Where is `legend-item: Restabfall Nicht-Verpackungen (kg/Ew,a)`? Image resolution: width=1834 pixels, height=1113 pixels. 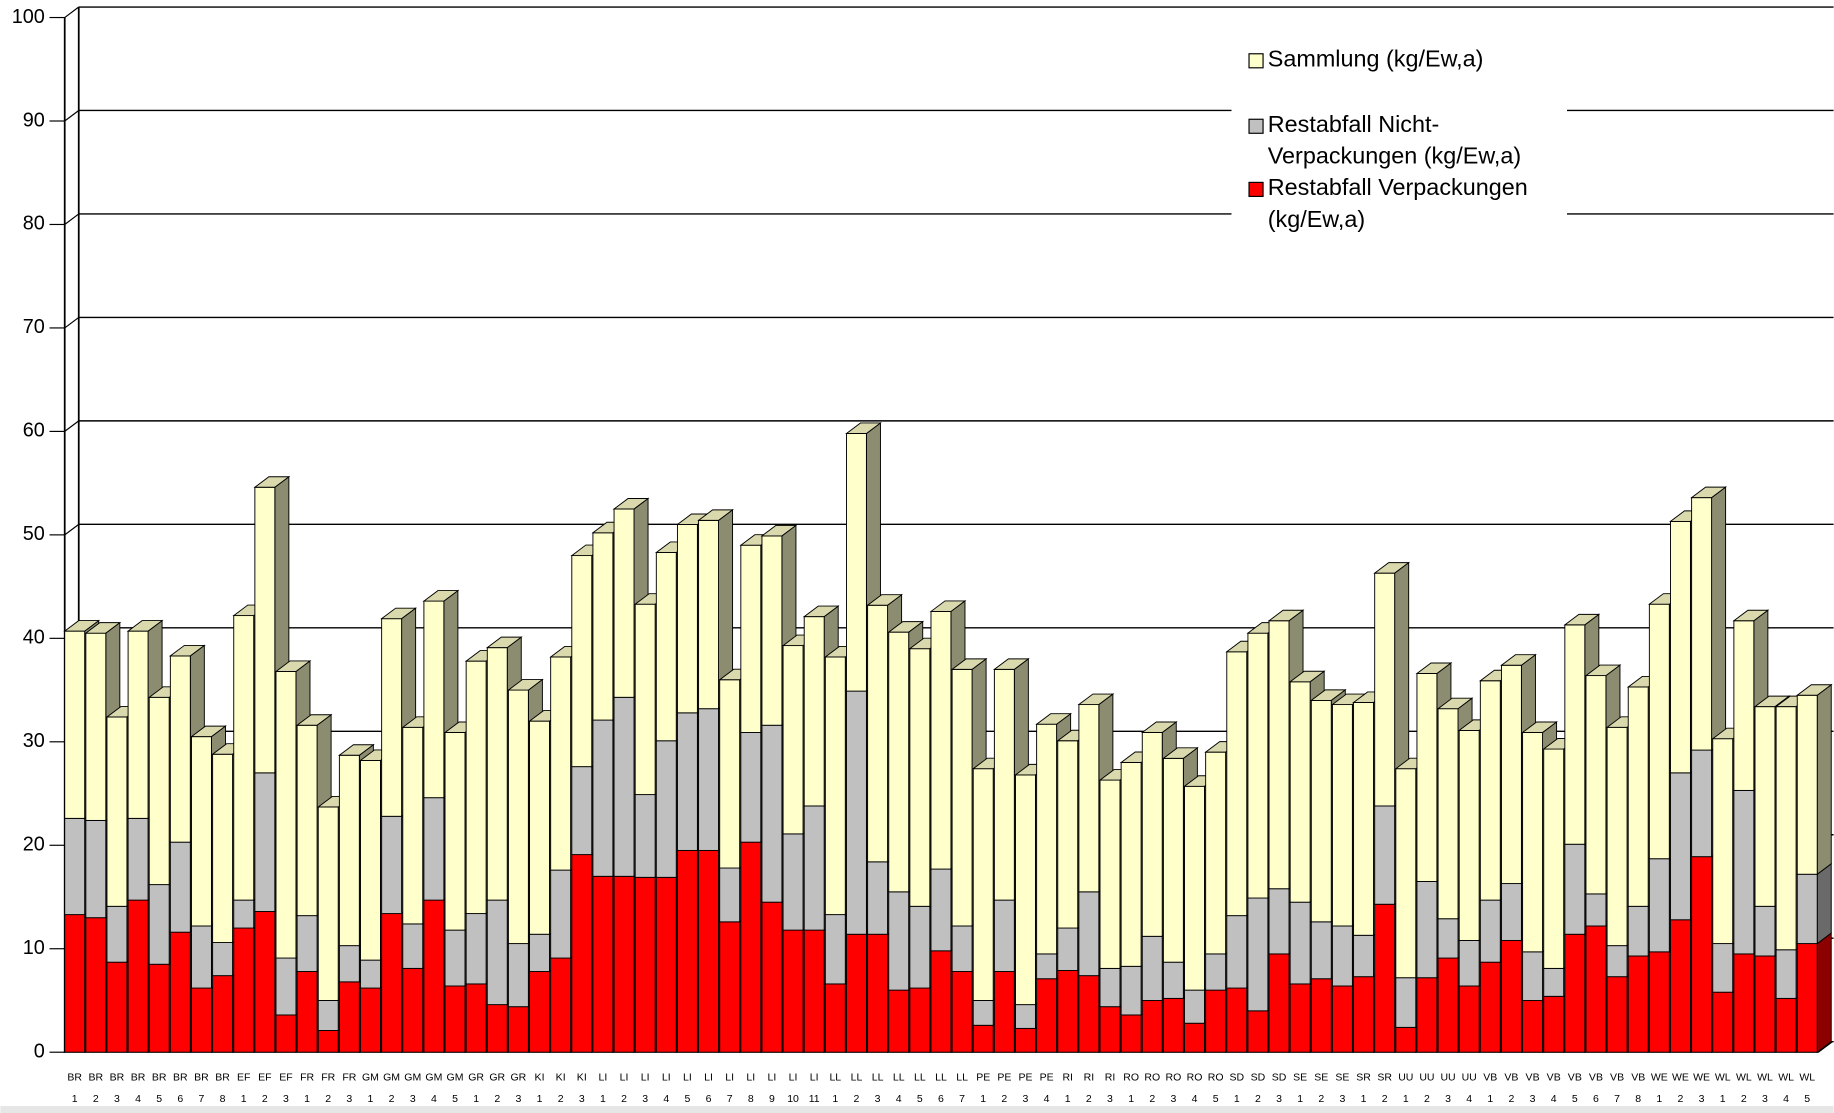
legend-item: Restabfall Nicht-Verpackungen (kg/Ew,a) is located at coordinates (1394, 141).